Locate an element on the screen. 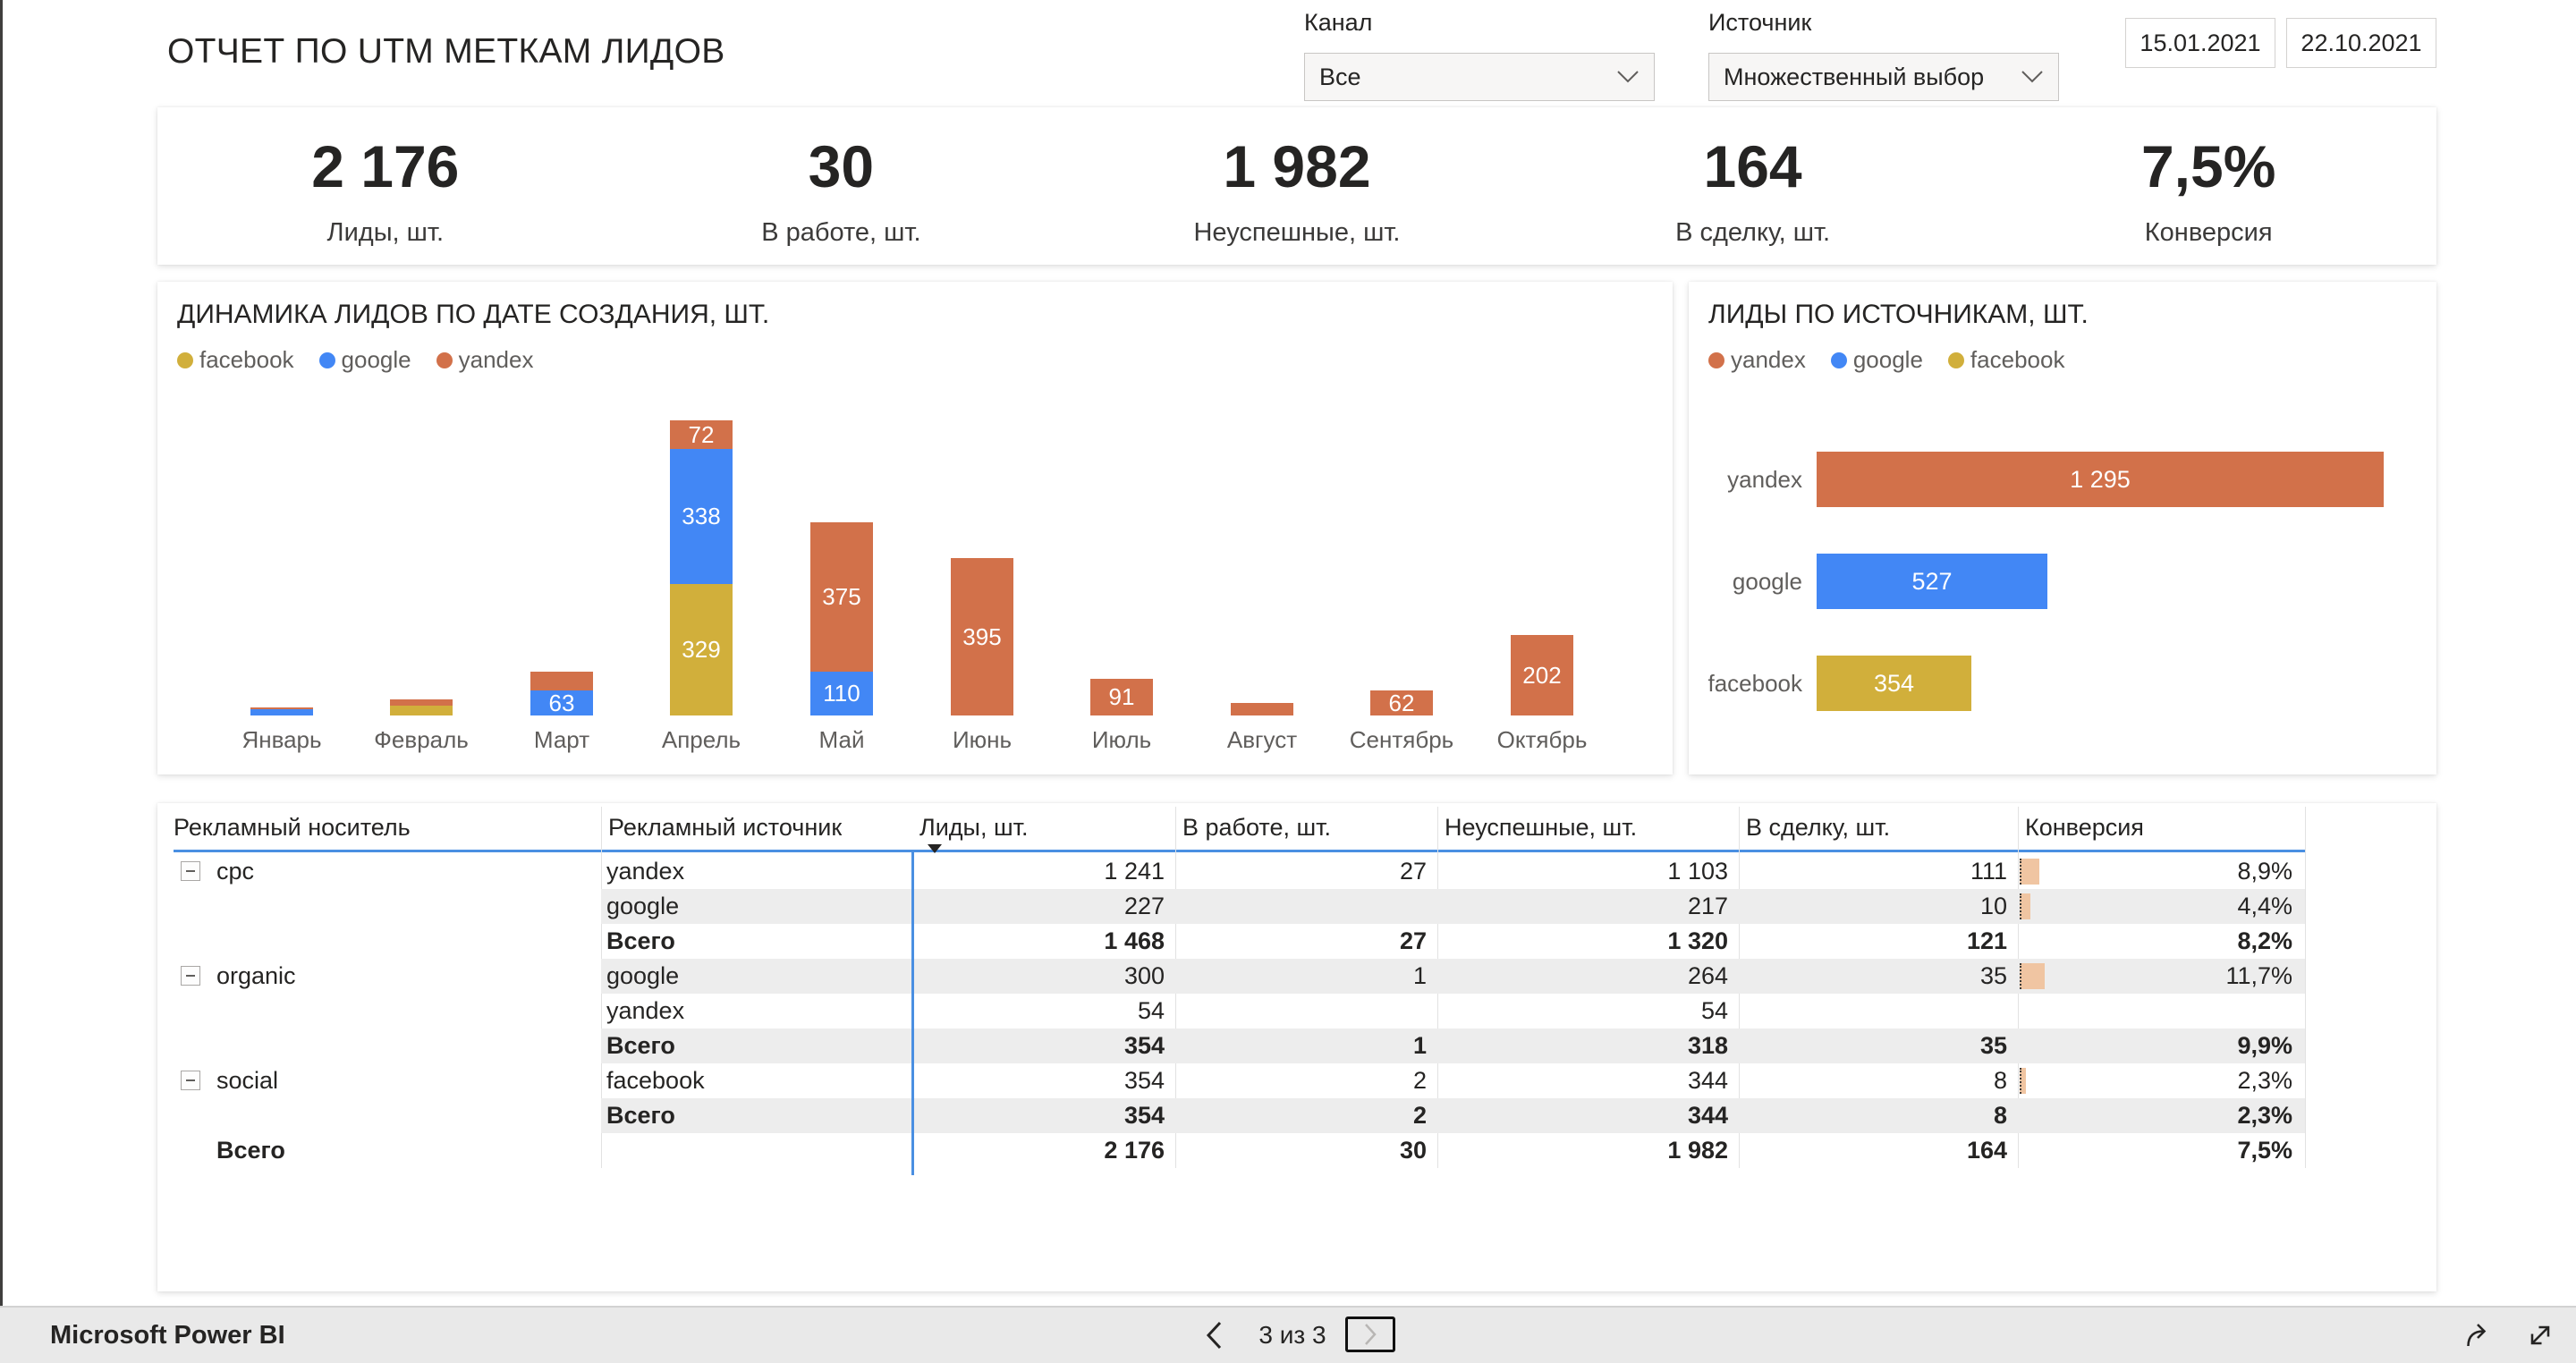 This screenshot has width=2576, height=1363. bar-segment-google-Апрель: 338 is located at coordinates (701, 516).